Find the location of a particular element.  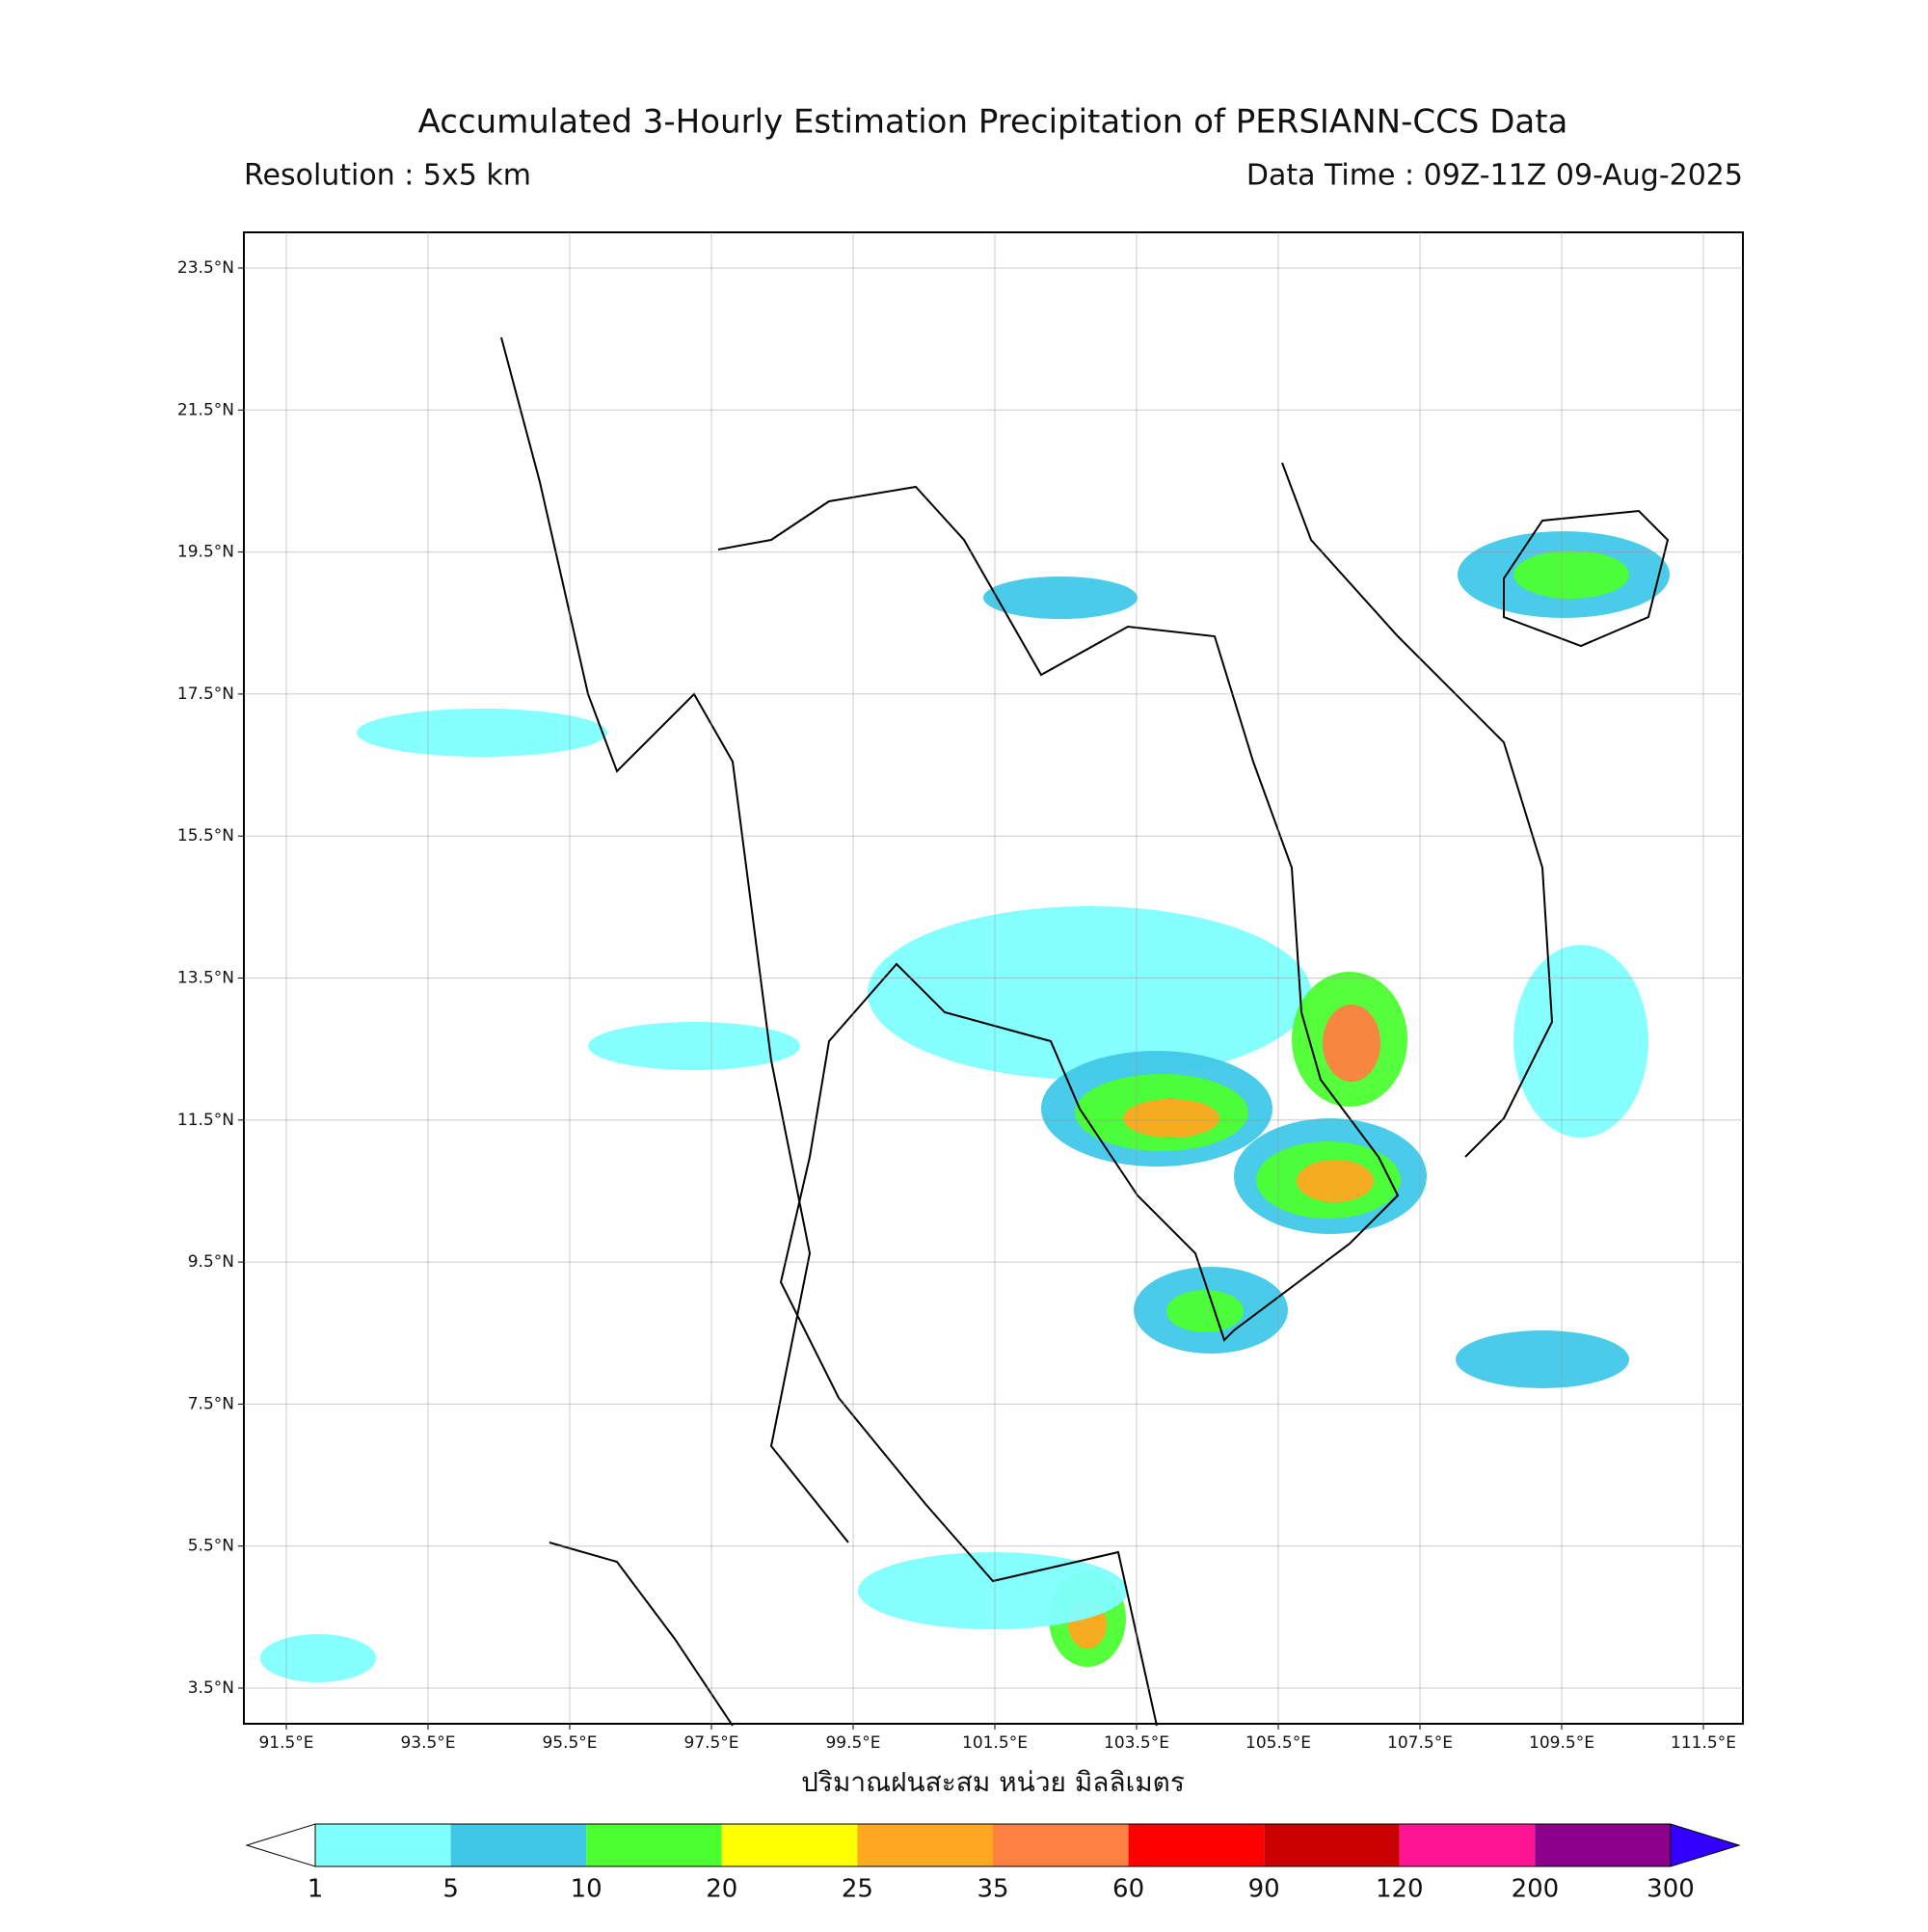

lon-tick-label: 97.5°E is located at coordinates (710, 1743).